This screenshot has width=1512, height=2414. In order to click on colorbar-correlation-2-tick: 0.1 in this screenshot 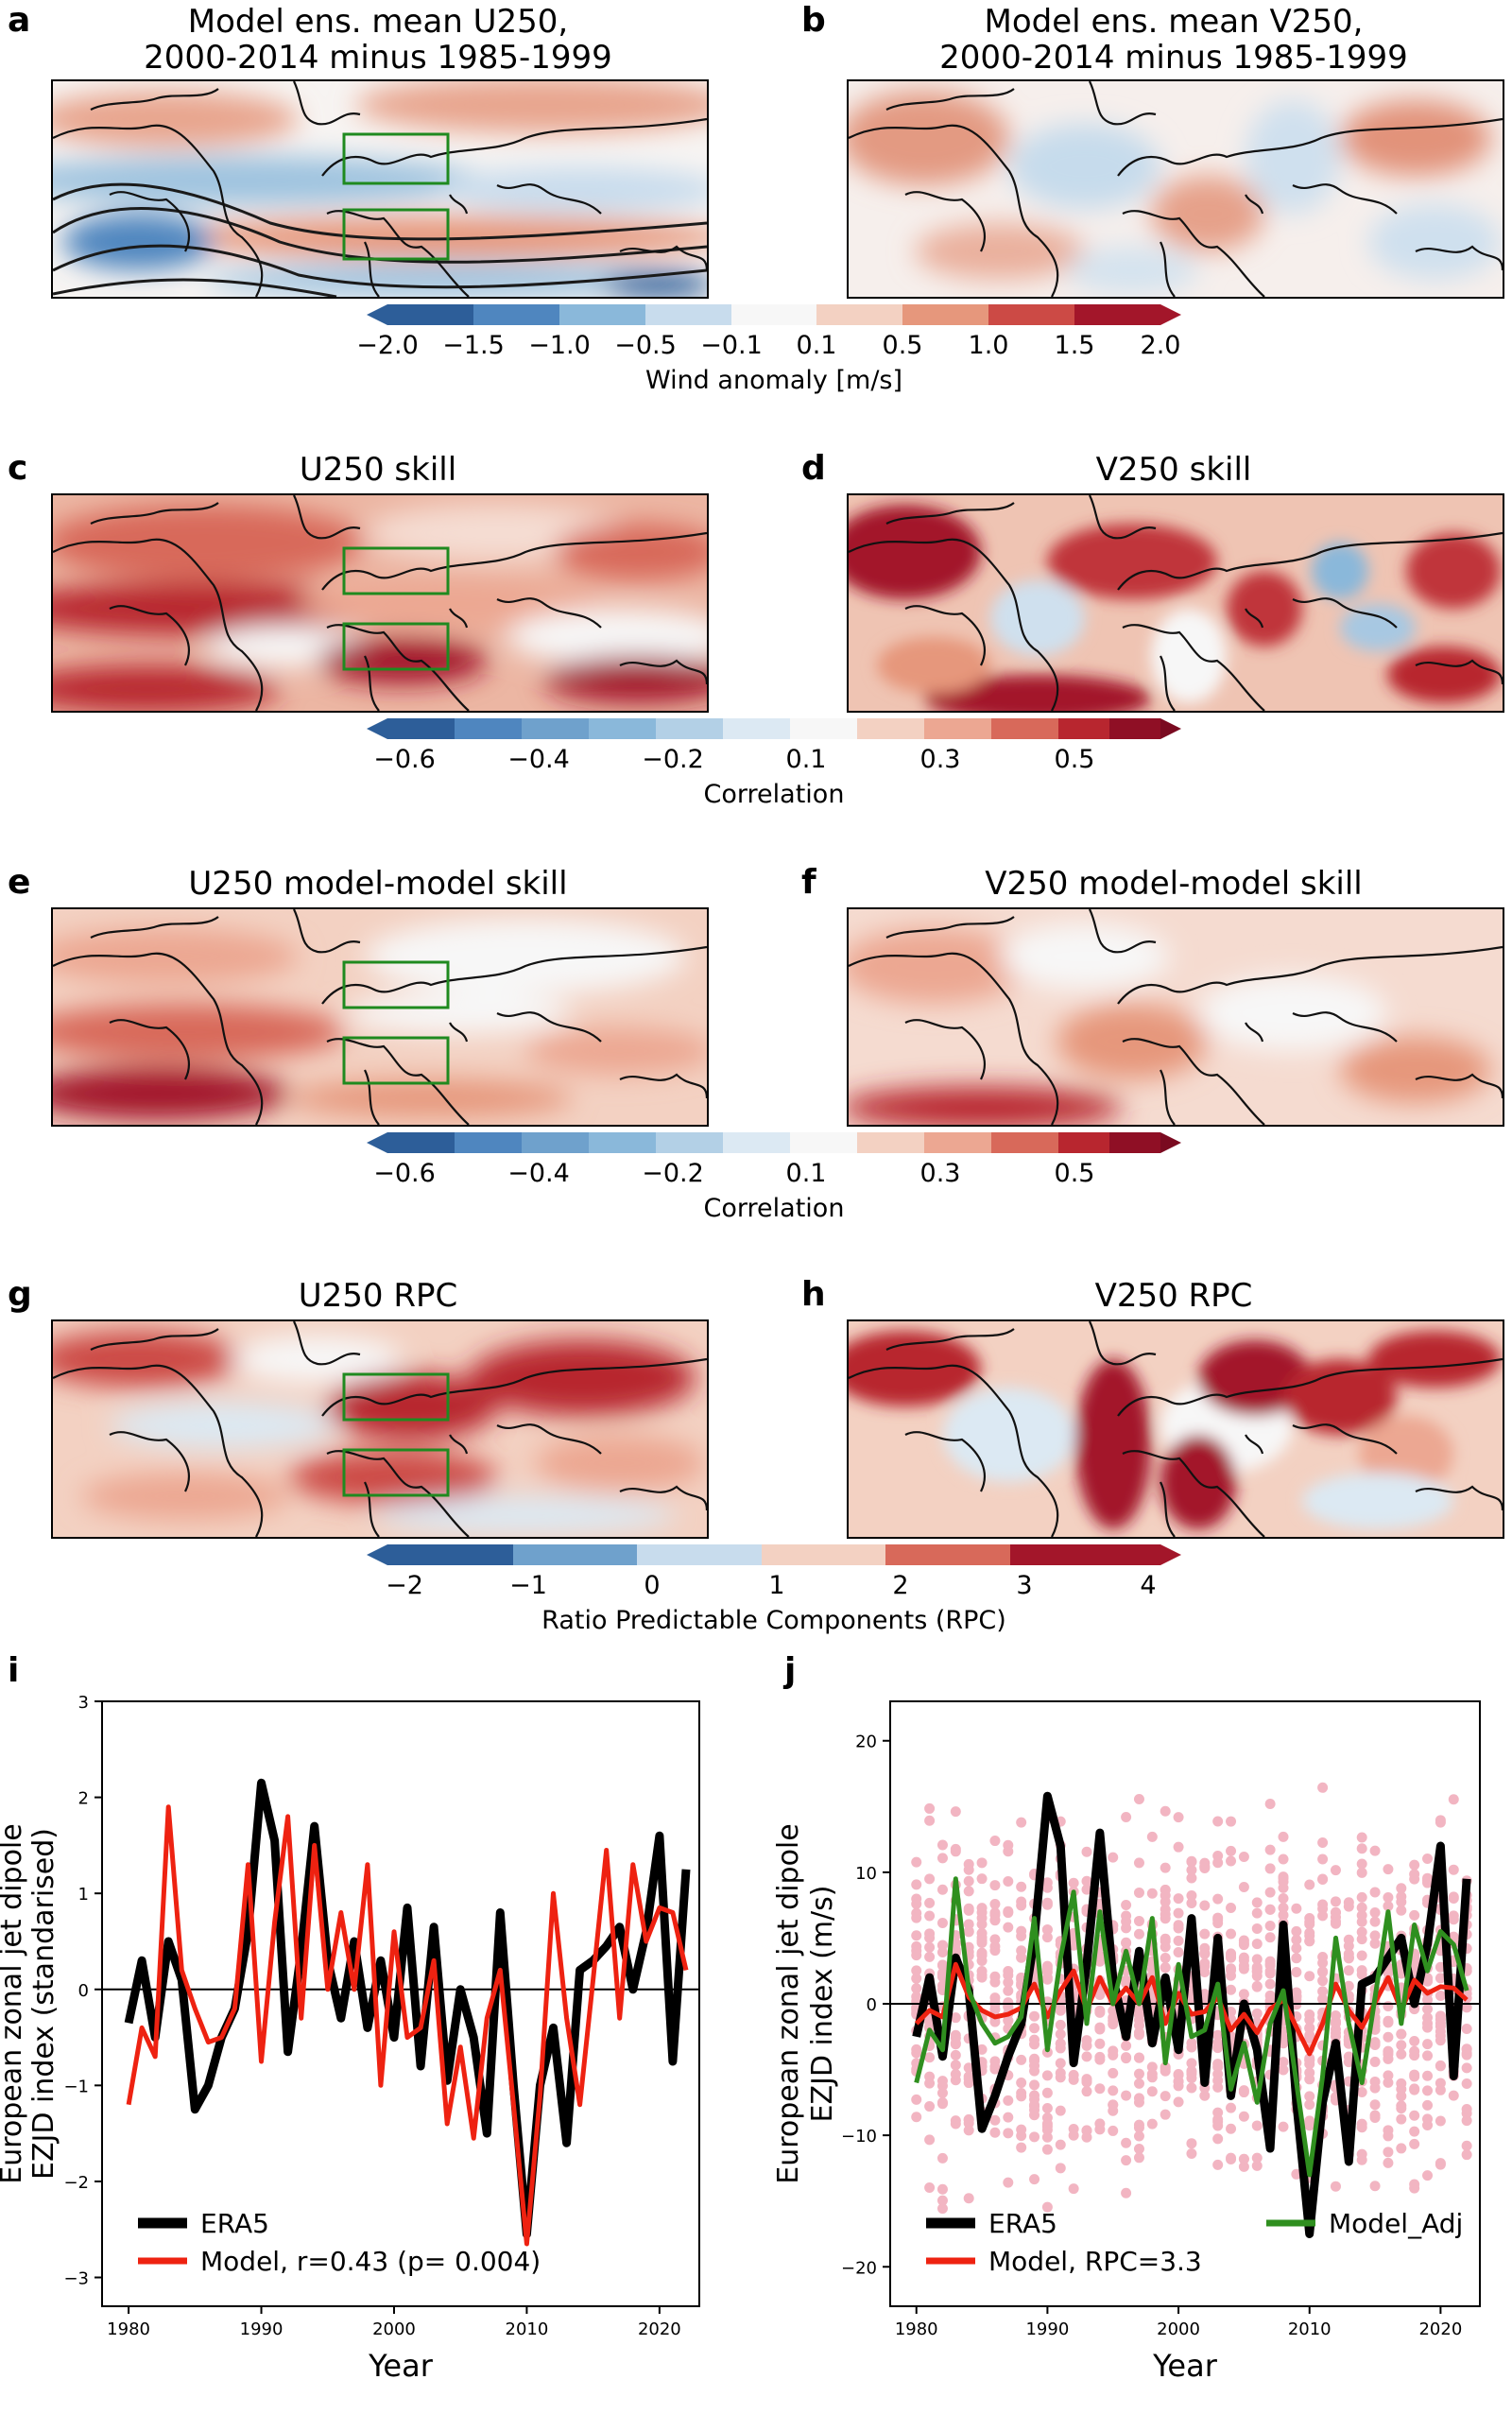, I will do `click(806, 1173)`.